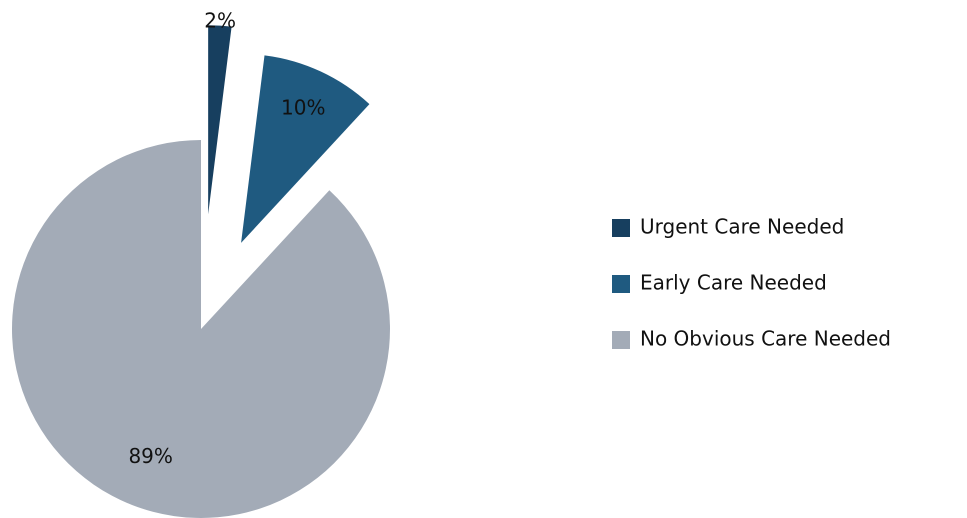  What do you see at coordinates (742, 227) in the screenshot?
I see `legend-label: Urgent Care Needed` at bounding box center [742, 227].